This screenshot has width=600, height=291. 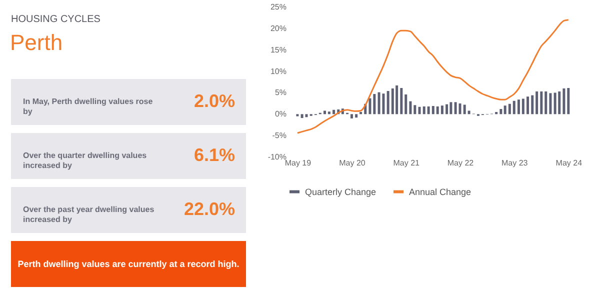 What do you see at coordinates (569, 163) in the screenshot?
I see `x-tick-label: May 24` at bounding box center [569, 163].